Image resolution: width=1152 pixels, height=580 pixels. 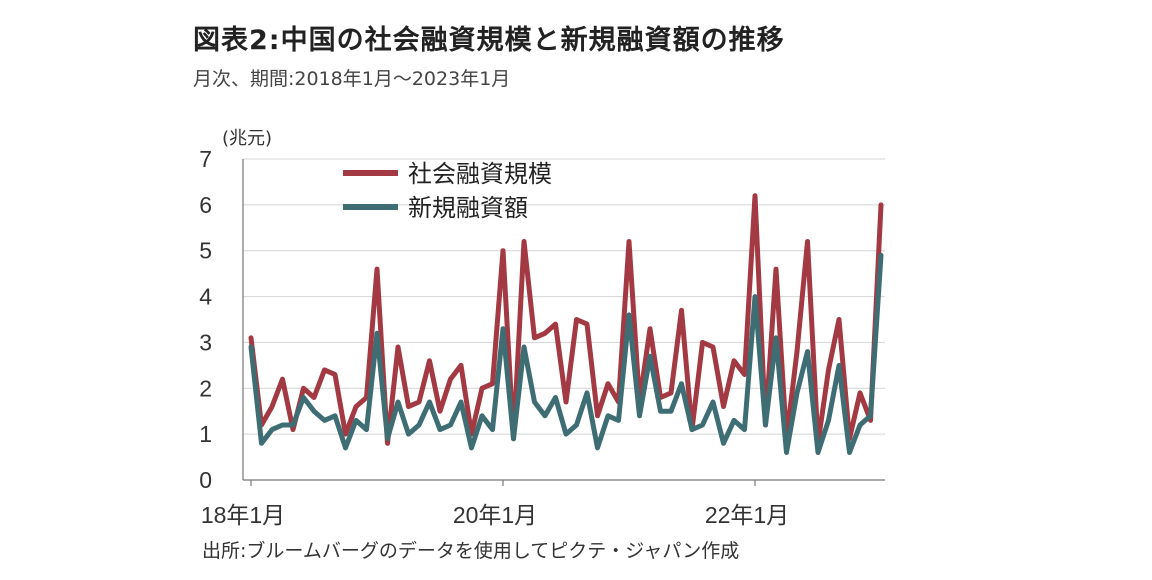 I want to click on y-tick-labels: 0 1 2 3 4 5 6 7, so click(x=205, y=319).